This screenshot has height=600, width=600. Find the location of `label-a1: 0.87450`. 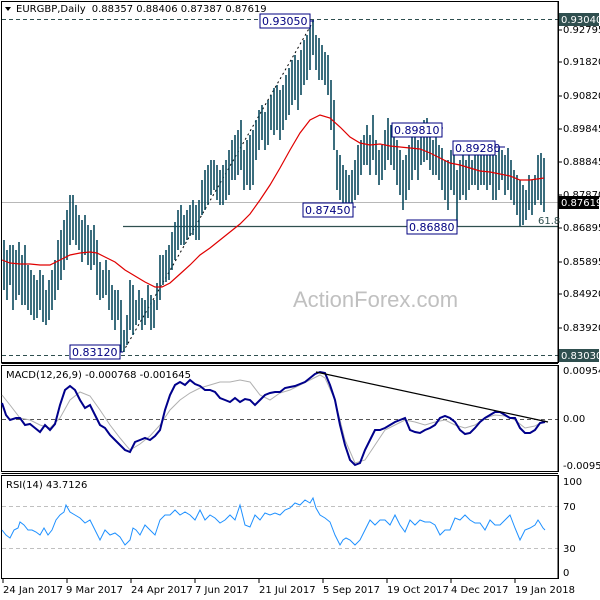

label-a1: 0.87450 is located at coordinates (329, 210).